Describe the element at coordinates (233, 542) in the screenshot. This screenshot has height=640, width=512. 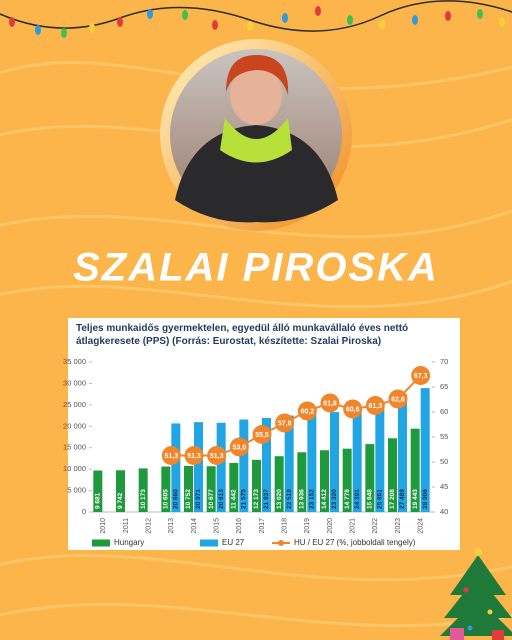
I see `legend-label: EU 27` at that location.